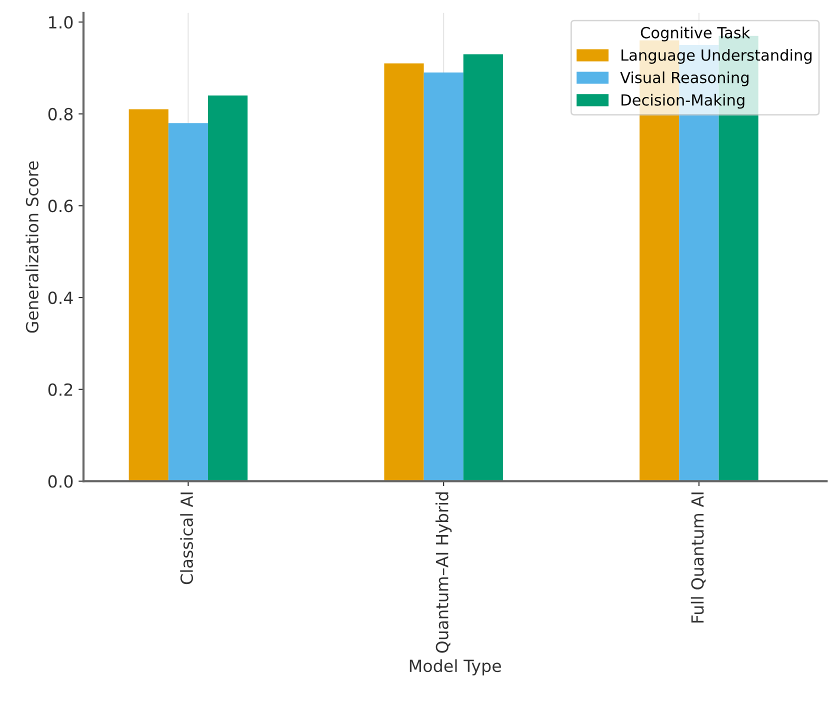  What do you see at coordinates (684, 78) in the screenshot?
I see `legend-label: Visual Reasoning` at bounding box center [684, 78].